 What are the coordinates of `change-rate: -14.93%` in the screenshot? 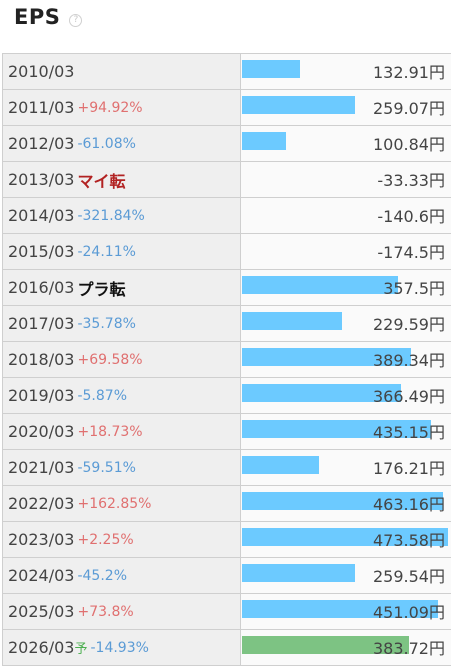 It's located at (119, 647).